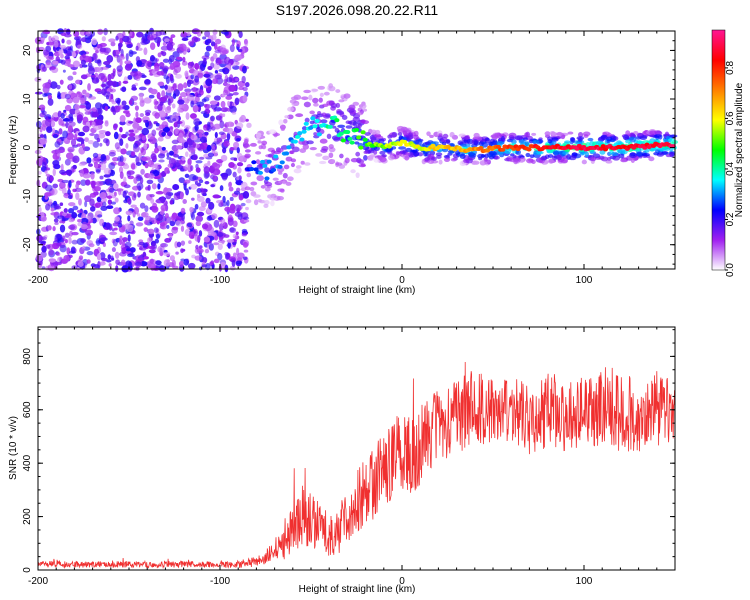 The width and height of the screenshot is (750, 600). What do you see at coordinates (730, 169) in the screenshot?
I see `colorbar-ticks: 0.0 0.2 0.4 0.6 0.8` at bounding box center [730, 169].